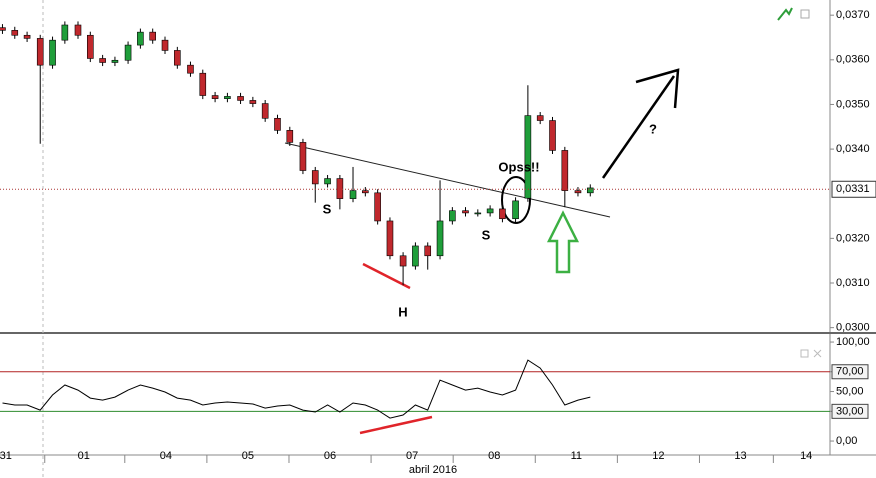 This screenshot has height=478, width=876. What do you see at coordinates (846, 441) in the screenshot?
I see `y-tick-label: 0,00` at bounding box center [846, 441].